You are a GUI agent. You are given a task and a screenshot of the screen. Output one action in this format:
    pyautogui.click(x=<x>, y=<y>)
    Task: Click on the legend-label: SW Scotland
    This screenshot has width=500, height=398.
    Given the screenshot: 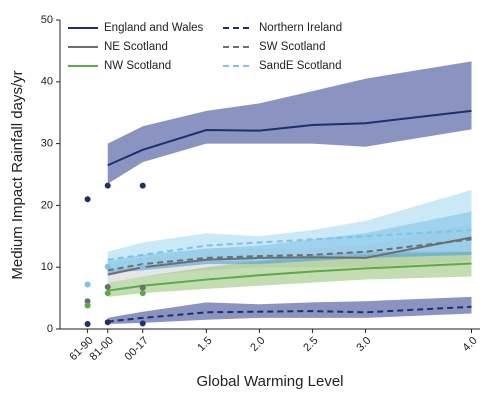 What is the action you would take?
    pyautogui.click(x=292, y=47)
    